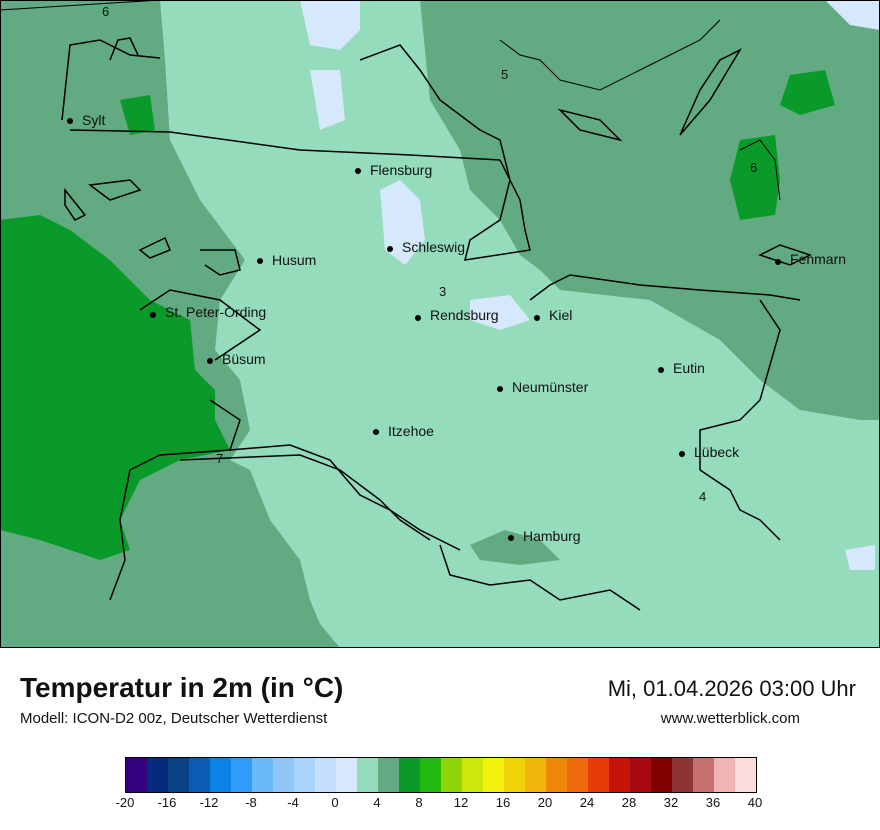 The height and width of the screenshot is (830, 880). I want to click on city-label: Itzehoe, so click(411, 431).